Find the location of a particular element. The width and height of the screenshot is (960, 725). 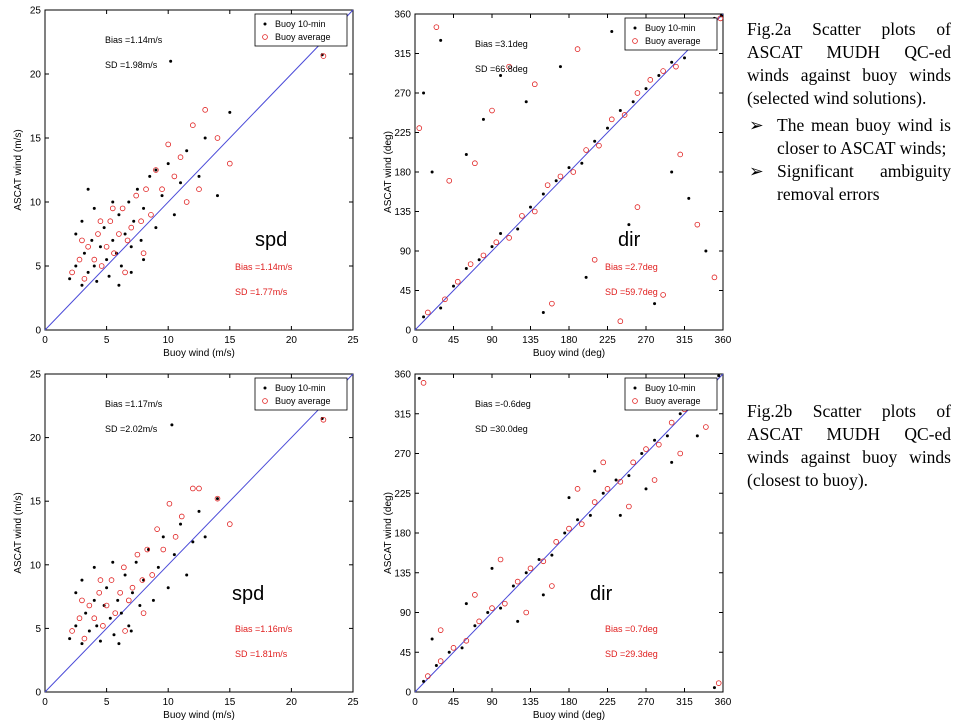

x-tick-label: 20 is located at coordinates (292, 702).